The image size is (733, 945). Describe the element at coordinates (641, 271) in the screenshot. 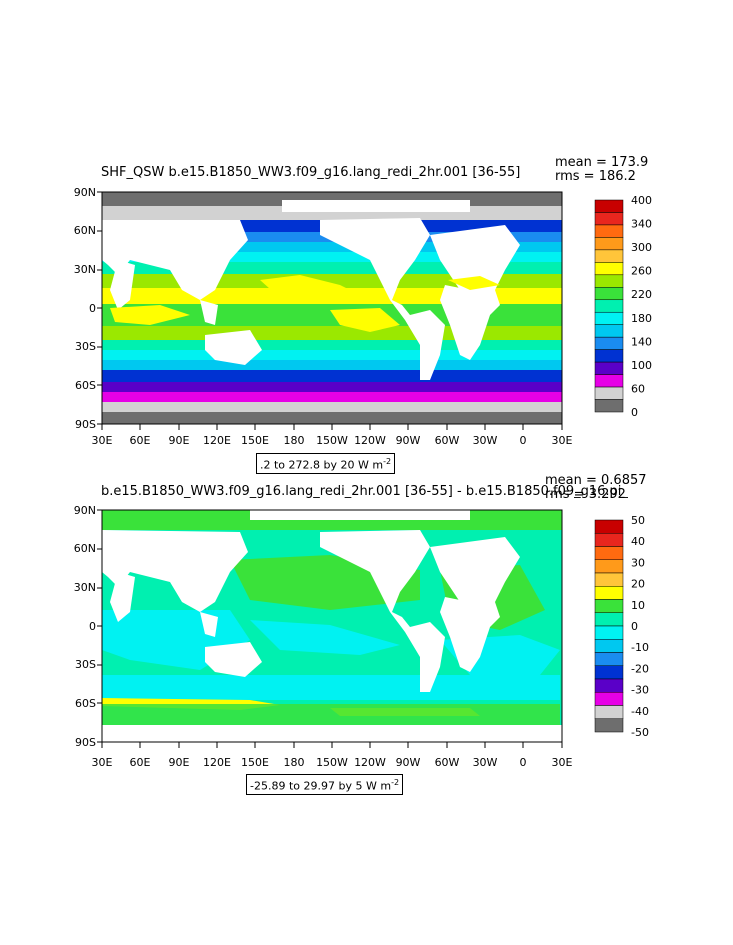

I see `colorbar-label: 260` at that location.